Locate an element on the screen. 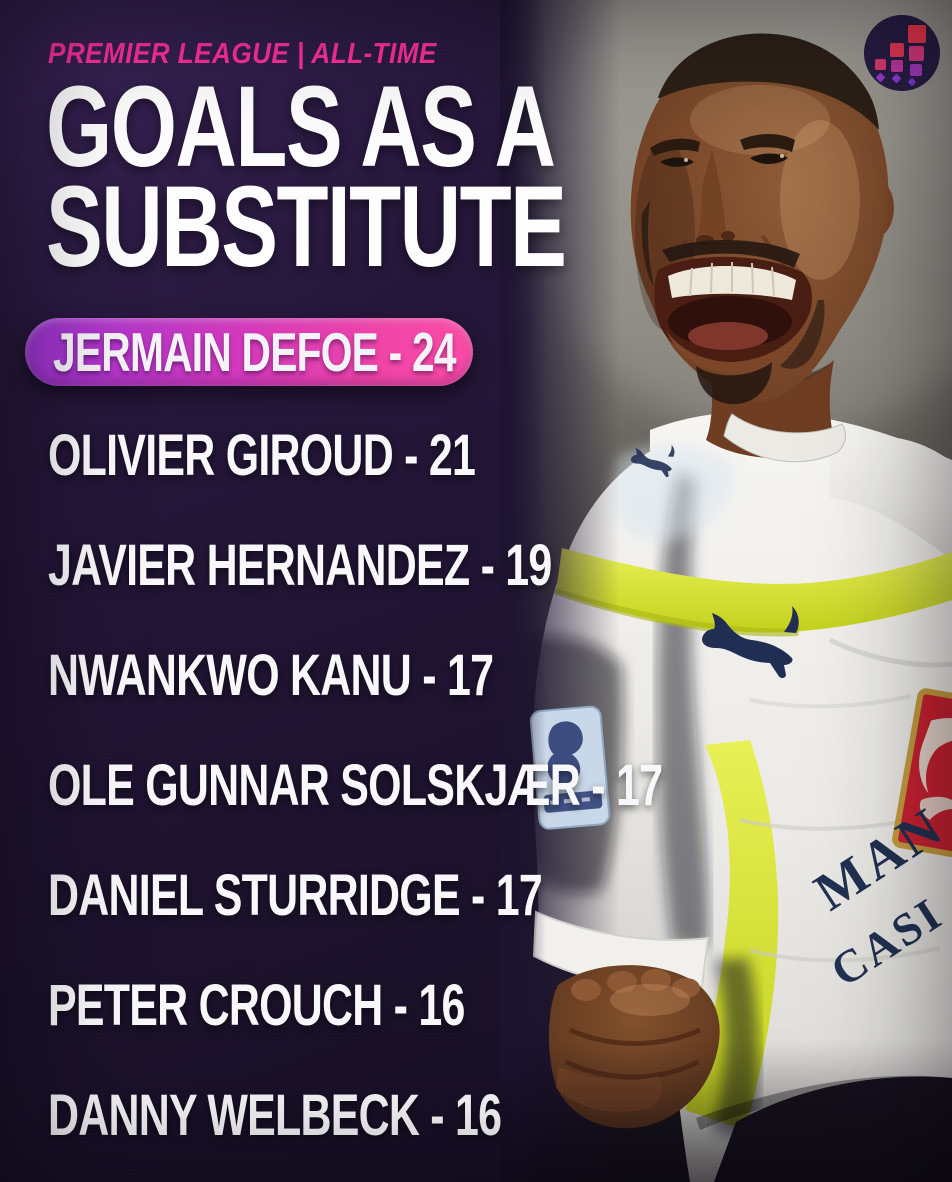  player-row-7: DANNY WELBECK - 16 is located at coordinates (354, 1116).